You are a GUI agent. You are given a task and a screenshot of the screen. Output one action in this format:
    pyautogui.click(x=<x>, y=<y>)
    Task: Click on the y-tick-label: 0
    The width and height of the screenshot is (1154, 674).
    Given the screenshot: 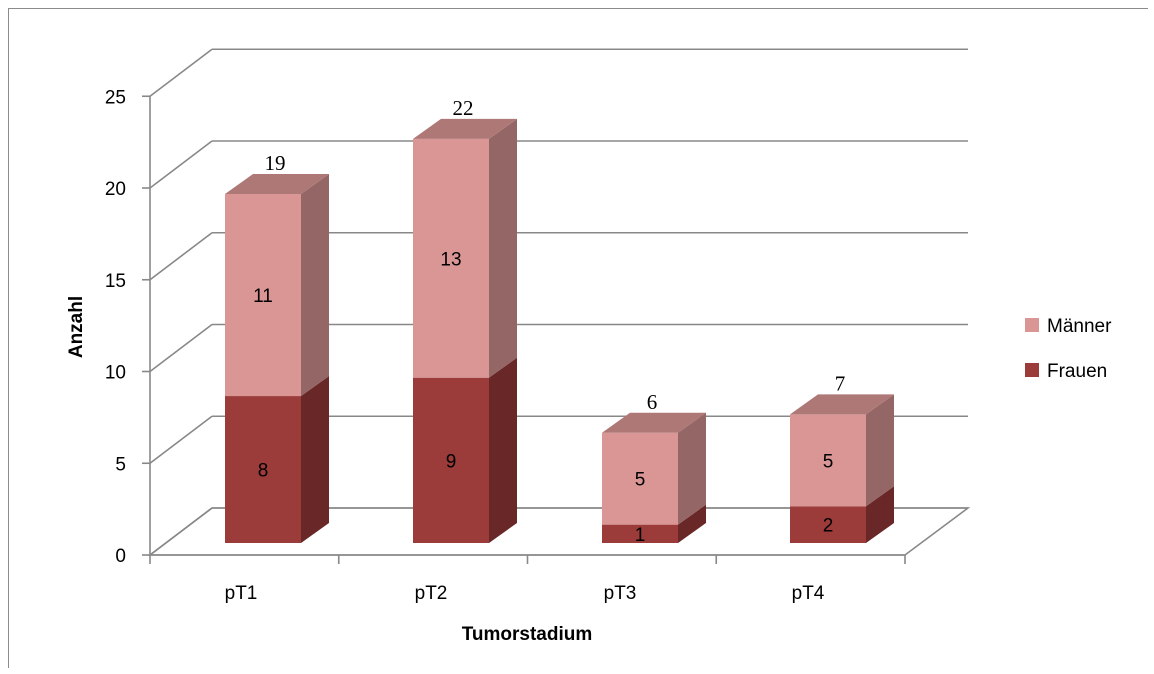 What is the action you would take?
    pyautogui.click(x=120, y=556)
    